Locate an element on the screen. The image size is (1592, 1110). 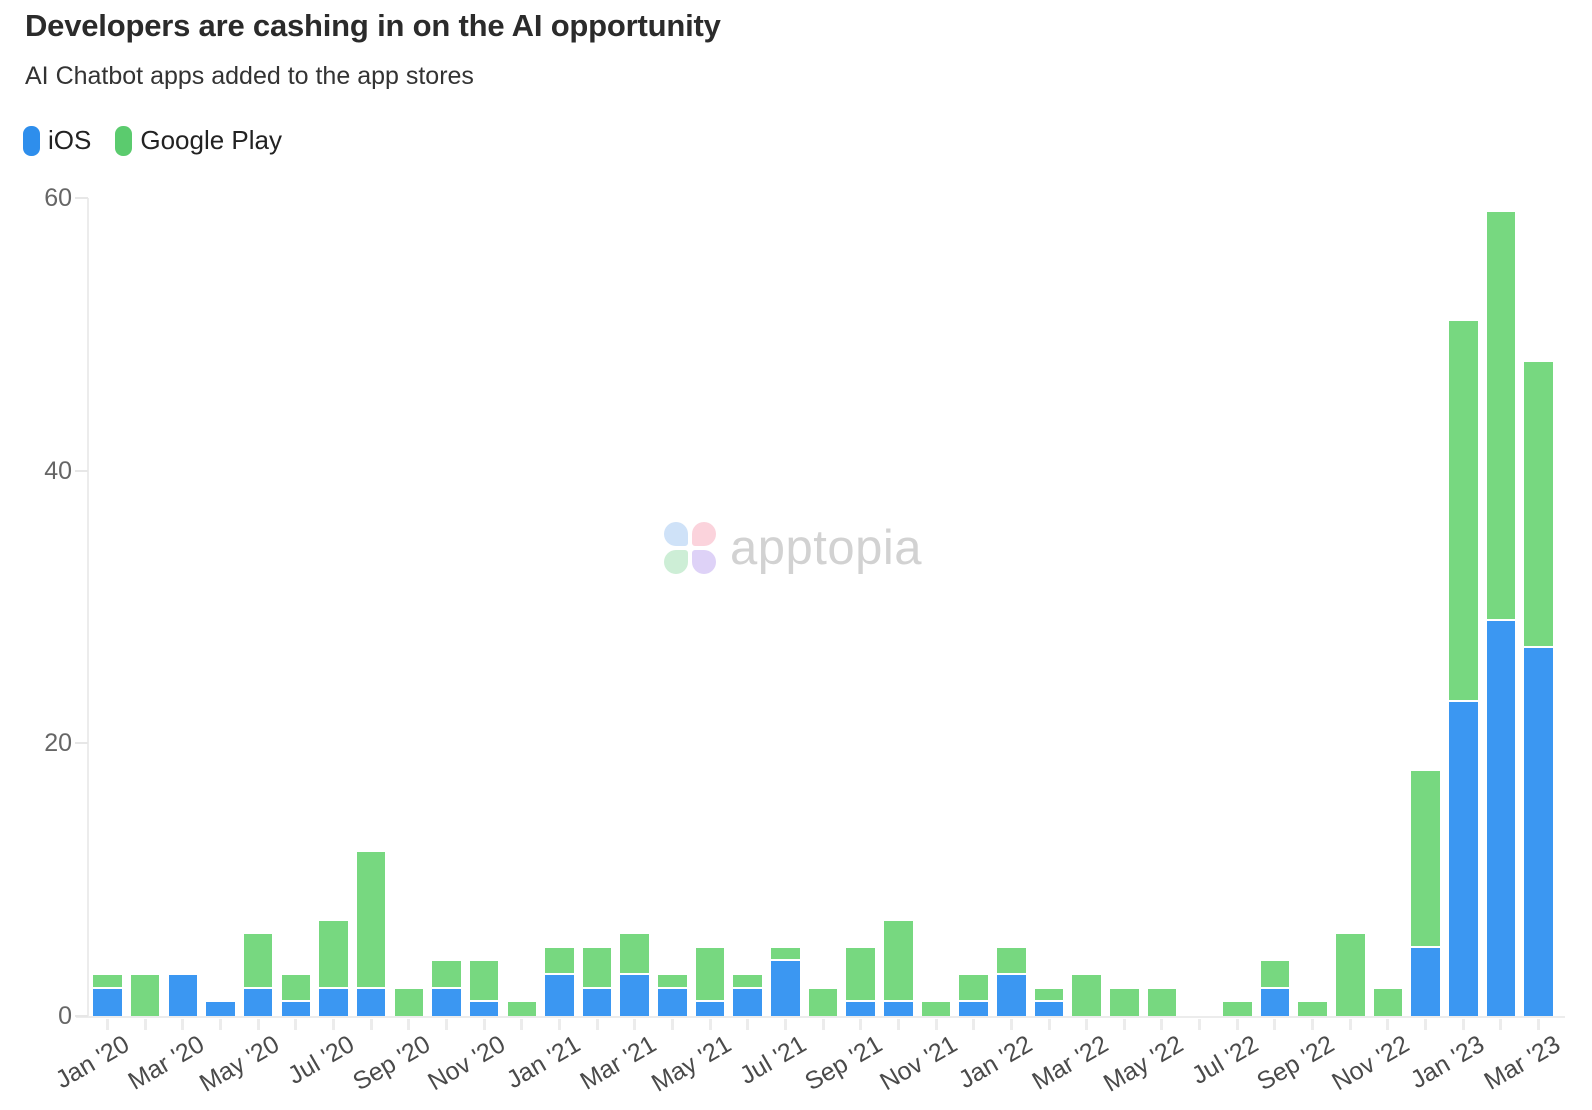
apptopia-logo-icon is located at coordinates (690, 548).